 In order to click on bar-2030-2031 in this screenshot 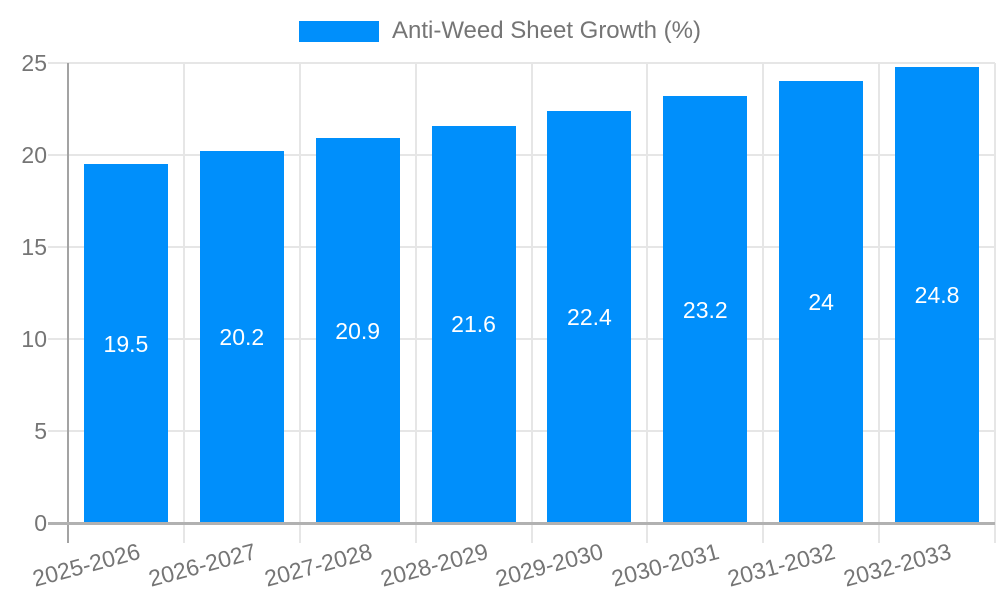, I will do `click(705, 309)`.